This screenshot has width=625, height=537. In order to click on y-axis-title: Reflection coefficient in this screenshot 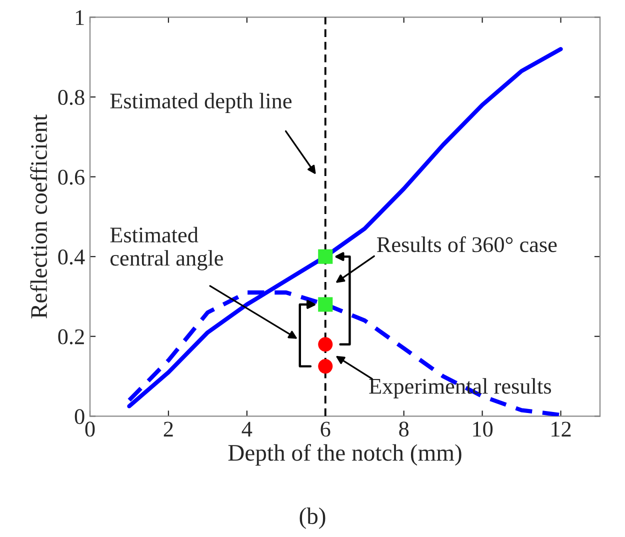, I will do `click(39, 216)`.